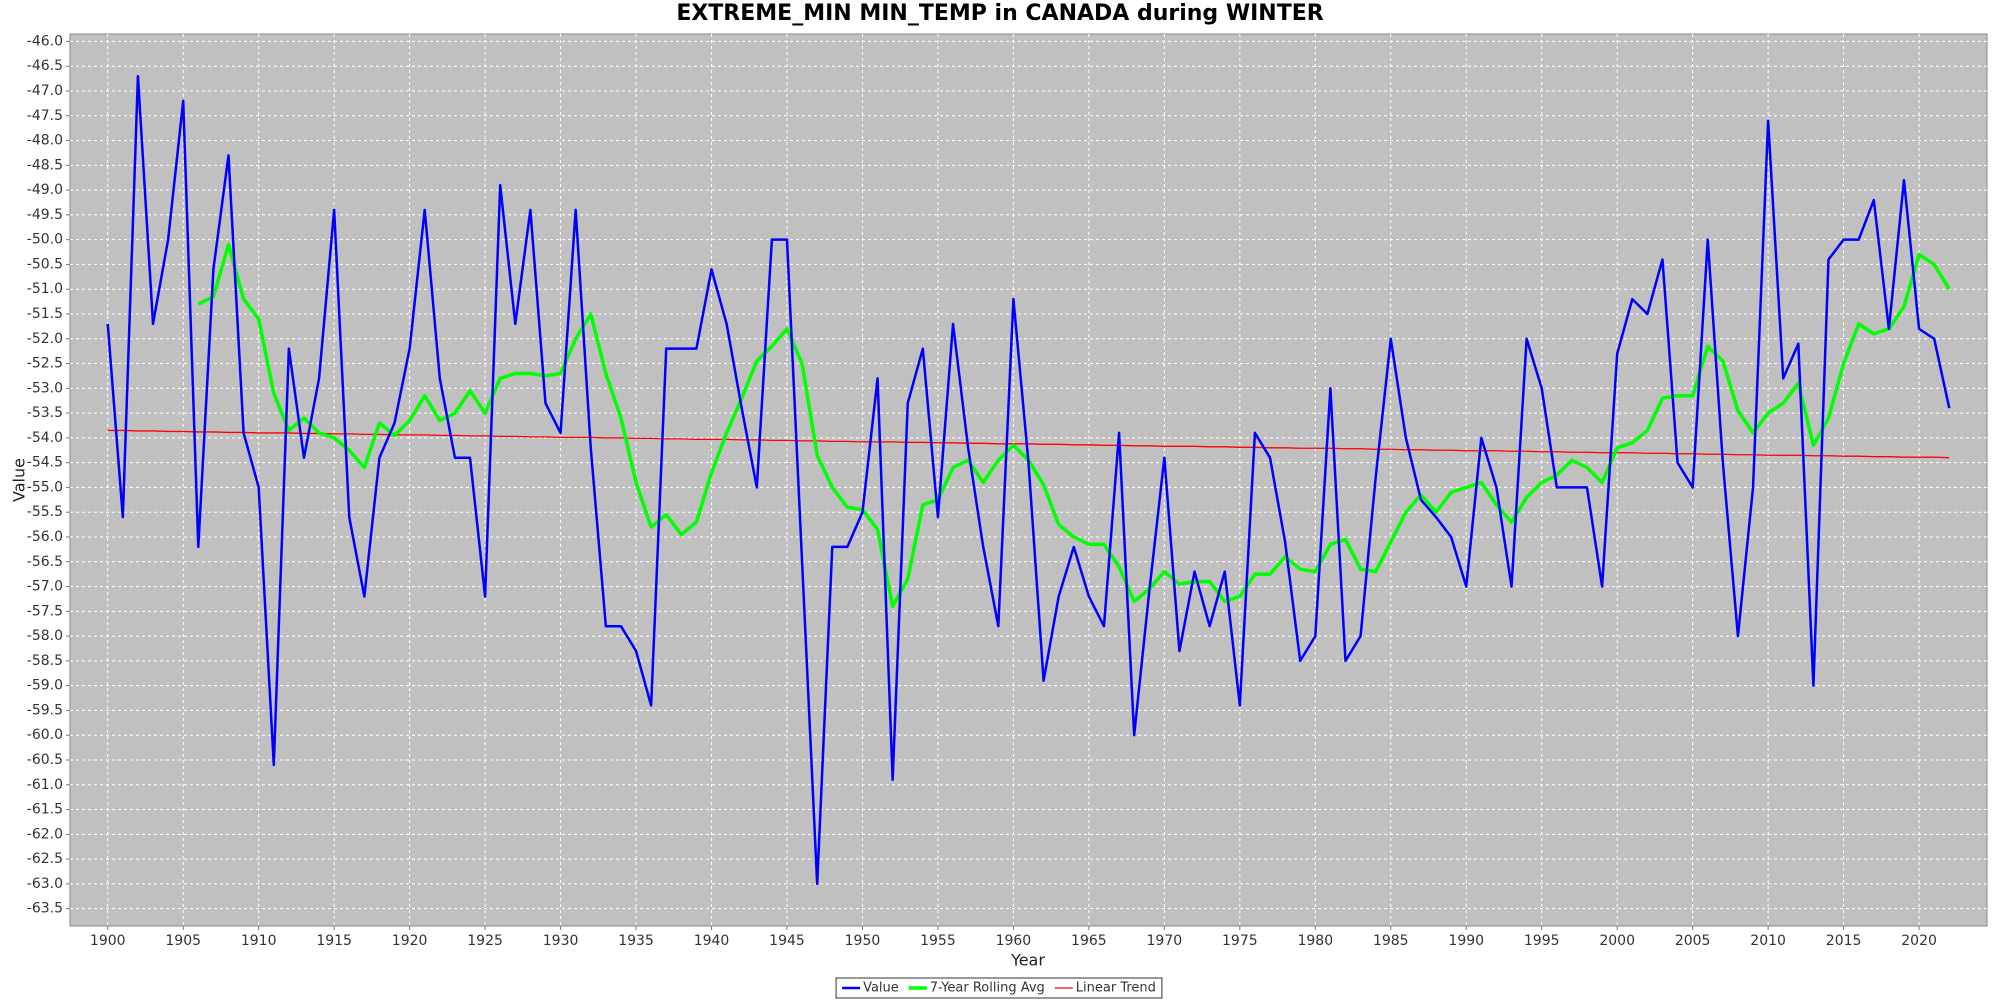  I want to click on y-tick-label: -57.0, so click(45, 587).